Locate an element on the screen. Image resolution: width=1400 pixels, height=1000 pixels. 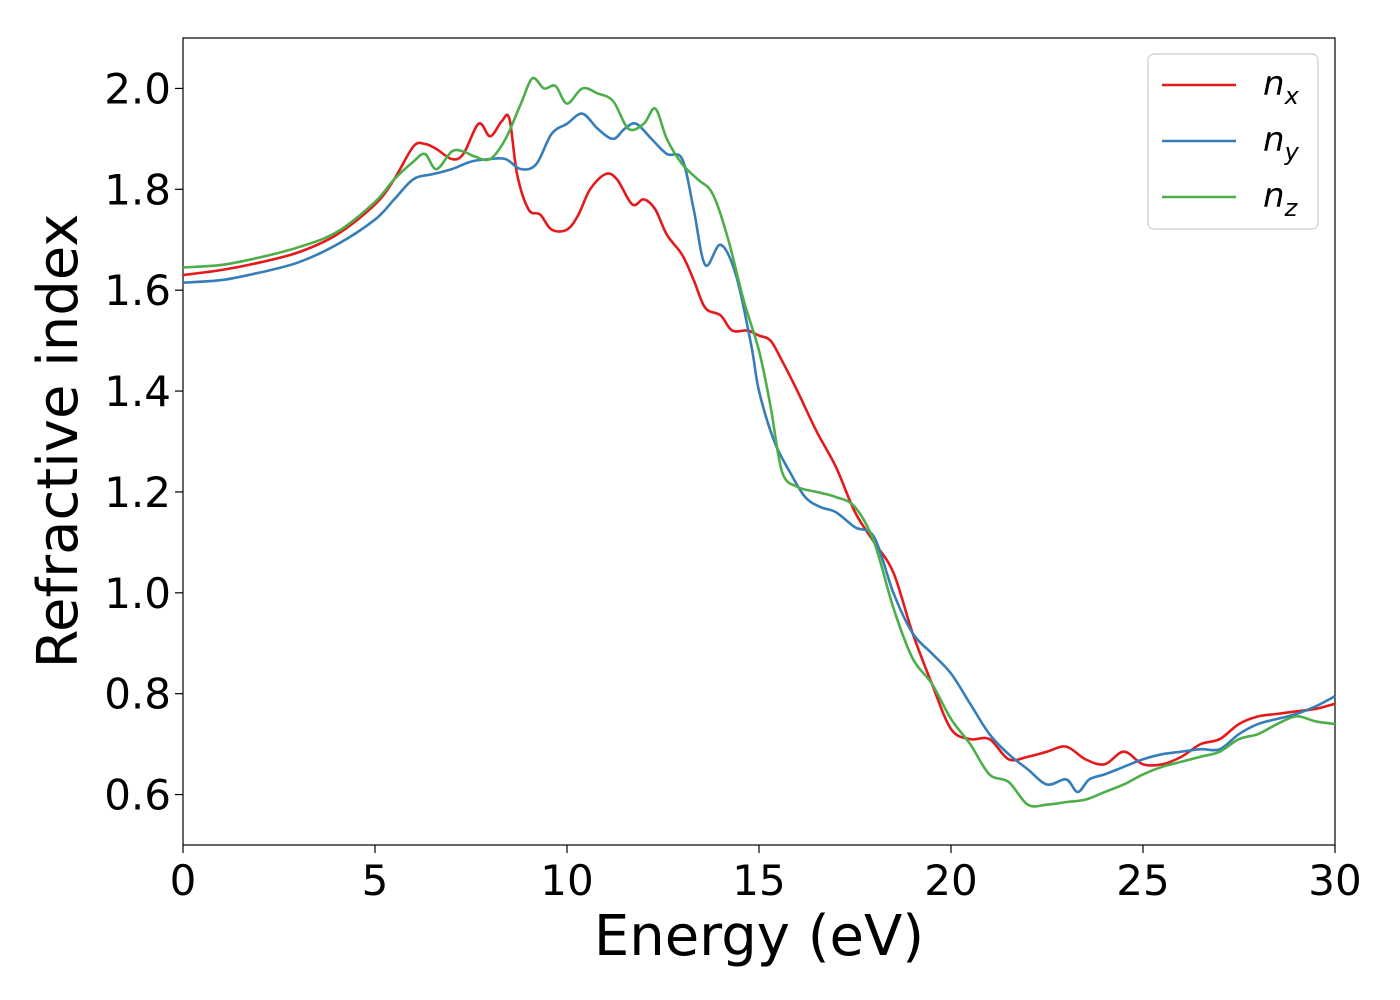
legend-label-n-x: nx is located at coordinates (1281, 87).